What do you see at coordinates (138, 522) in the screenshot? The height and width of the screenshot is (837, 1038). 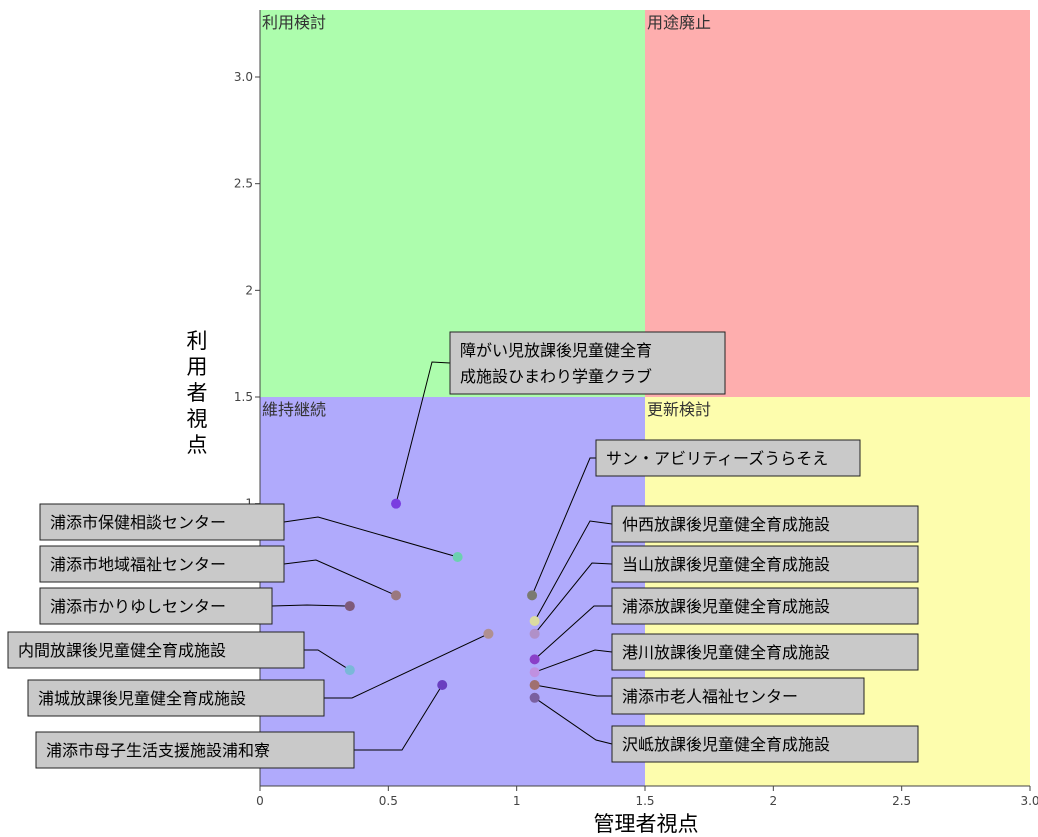 I see `callout-label-1: 浦添市保健相談センター` at bounding box center [138, 522].